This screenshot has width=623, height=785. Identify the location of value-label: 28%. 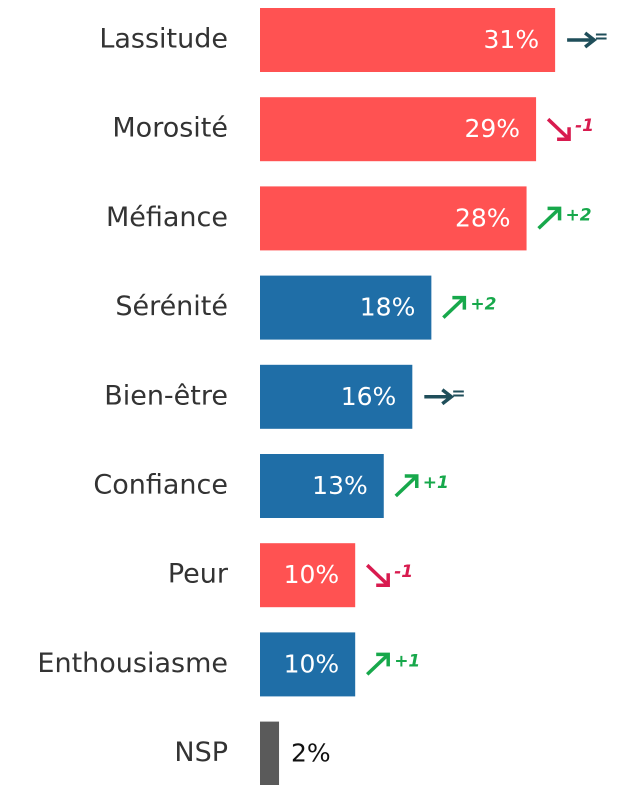
(483, 217).